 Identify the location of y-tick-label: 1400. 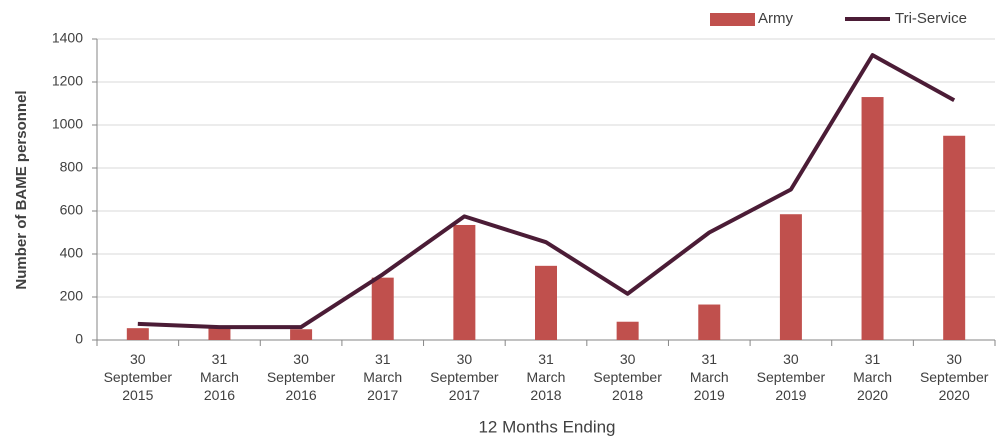
(67, 38).